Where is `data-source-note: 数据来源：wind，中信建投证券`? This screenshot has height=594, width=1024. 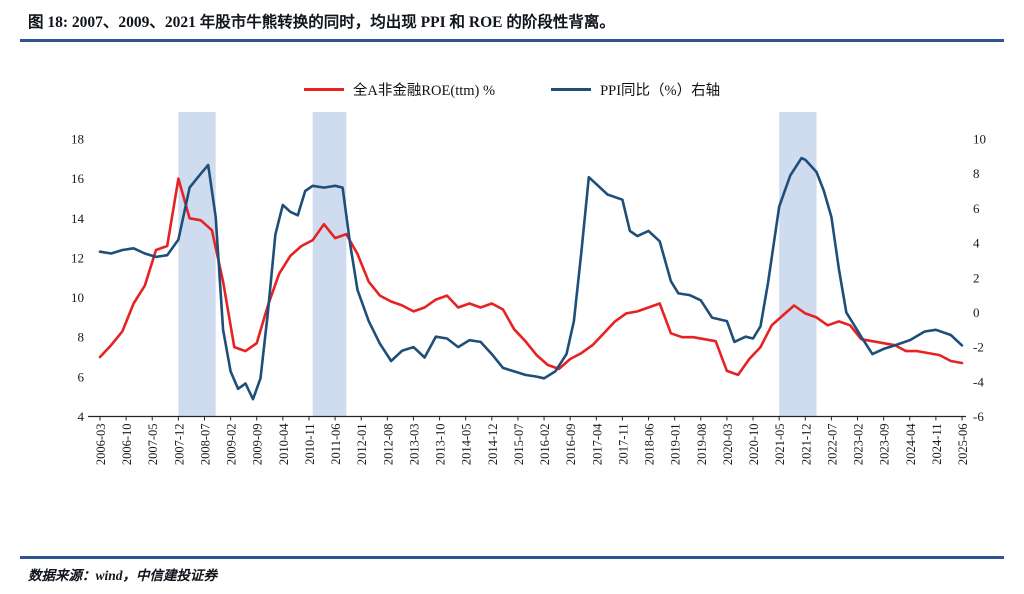 data-source-note: 数据来源：wind，中信建投证券 is located at coordinates (123, 575).